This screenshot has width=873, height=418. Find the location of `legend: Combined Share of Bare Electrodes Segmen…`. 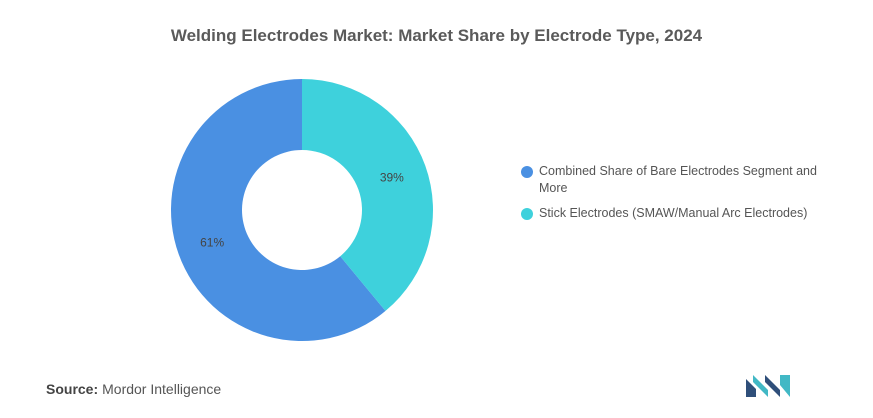

legend: Combined Share of Bare Electrodes Segmen… is located at coordinates (676, 196).